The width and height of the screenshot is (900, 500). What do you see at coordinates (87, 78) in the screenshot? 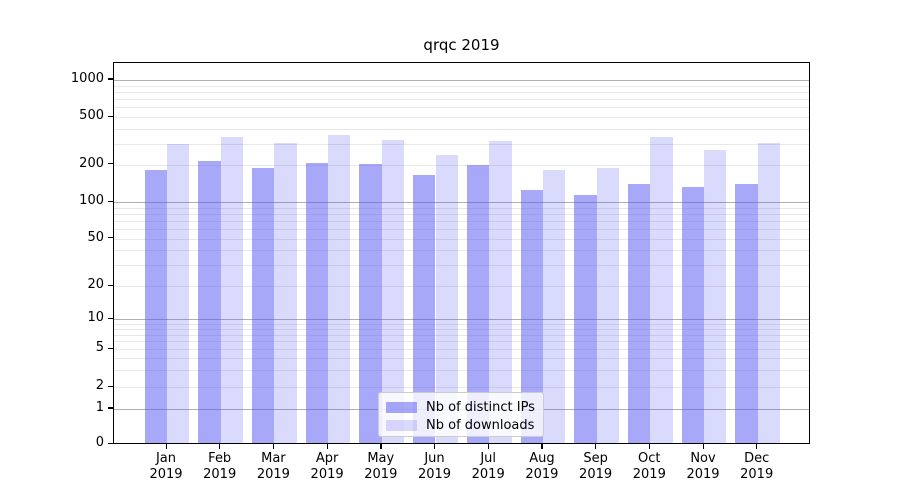
I see `y-tick-label-1000: 1000` at bounding box center [87, 78].